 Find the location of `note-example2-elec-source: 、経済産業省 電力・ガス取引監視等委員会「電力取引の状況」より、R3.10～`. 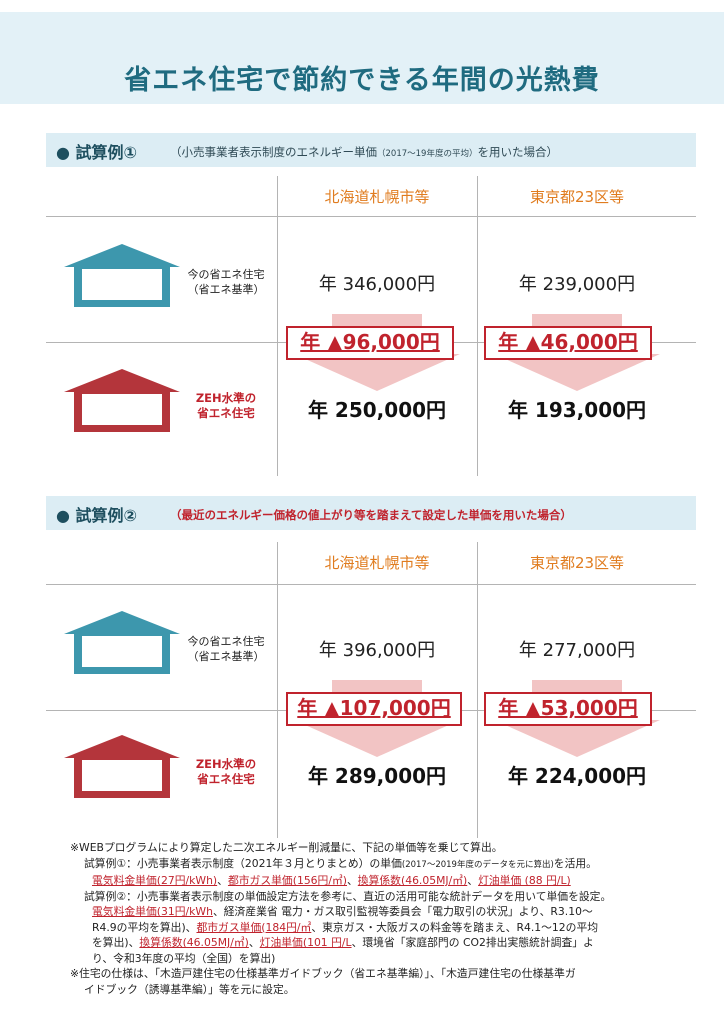

note-example2-elec-source: 、経済産業省 電力・ガス取引監視等委員会「電力取引の状況」より、R3.10～ is located at coordinates (402, 911).